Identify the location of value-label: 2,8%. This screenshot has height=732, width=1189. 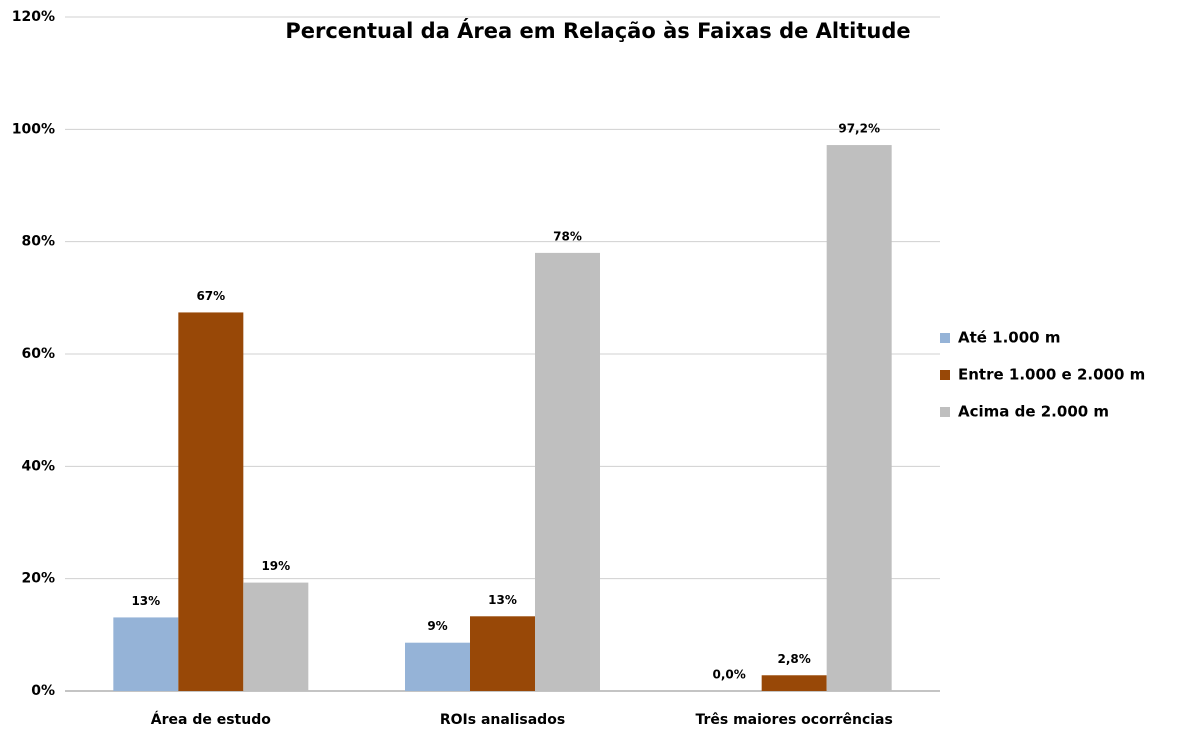
(794, 659).